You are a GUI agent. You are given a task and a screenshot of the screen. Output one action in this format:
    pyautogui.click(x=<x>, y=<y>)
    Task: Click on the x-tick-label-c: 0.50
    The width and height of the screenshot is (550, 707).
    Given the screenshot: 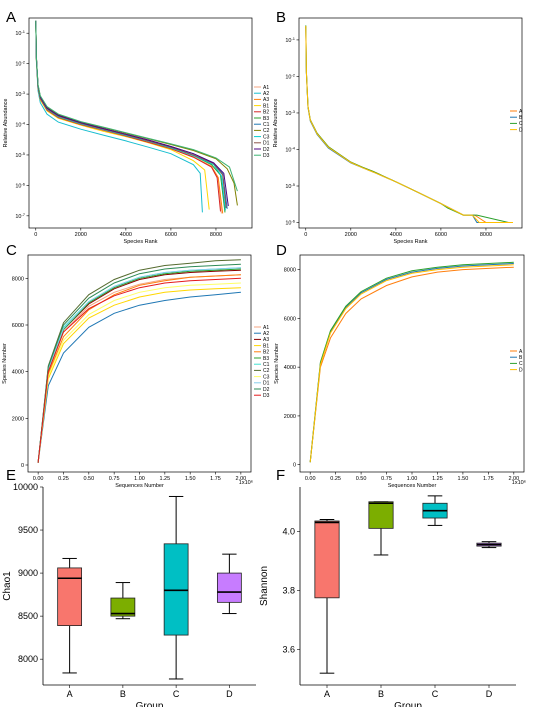 What is the action you would take?
    pyautogui.click(x=88, y=479)
    